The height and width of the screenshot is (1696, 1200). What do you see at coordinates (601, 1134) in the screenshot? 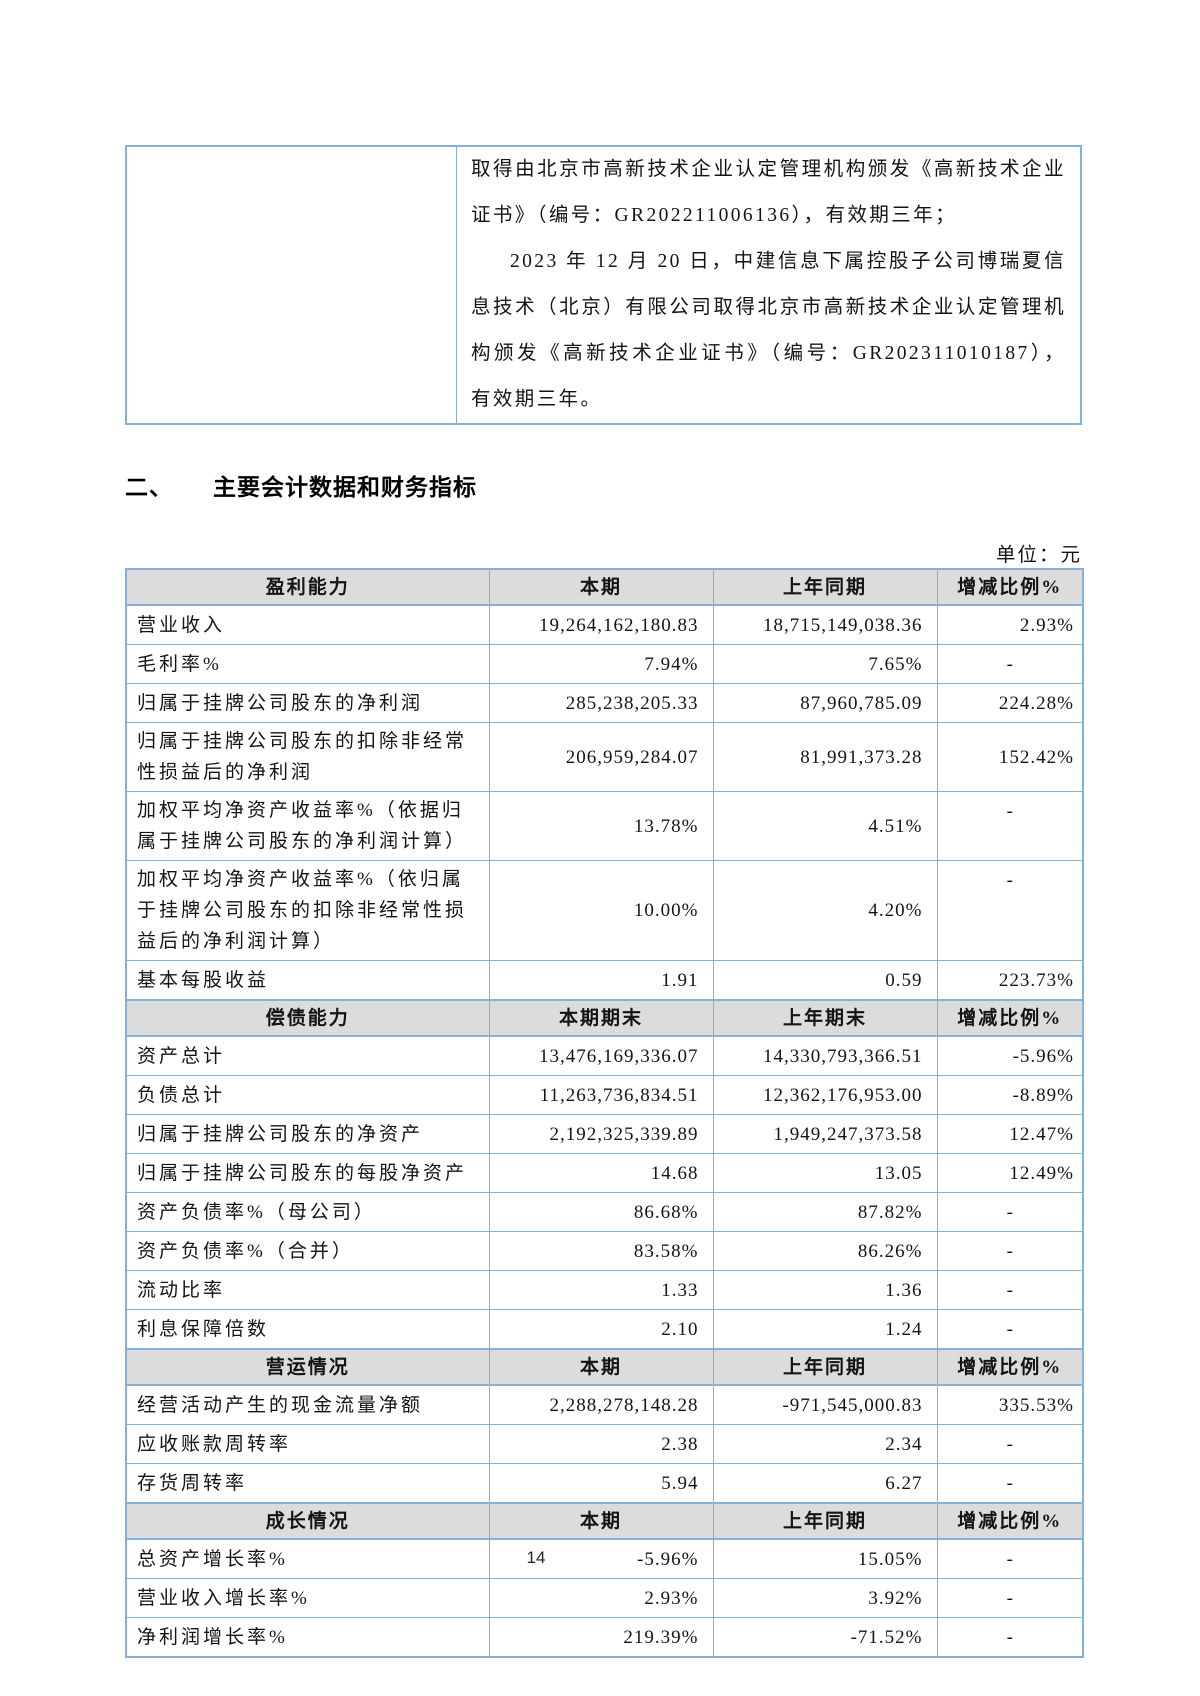
I see `current-period-cell: 2,192,325,339.89` at bounding box center [601, 1134].